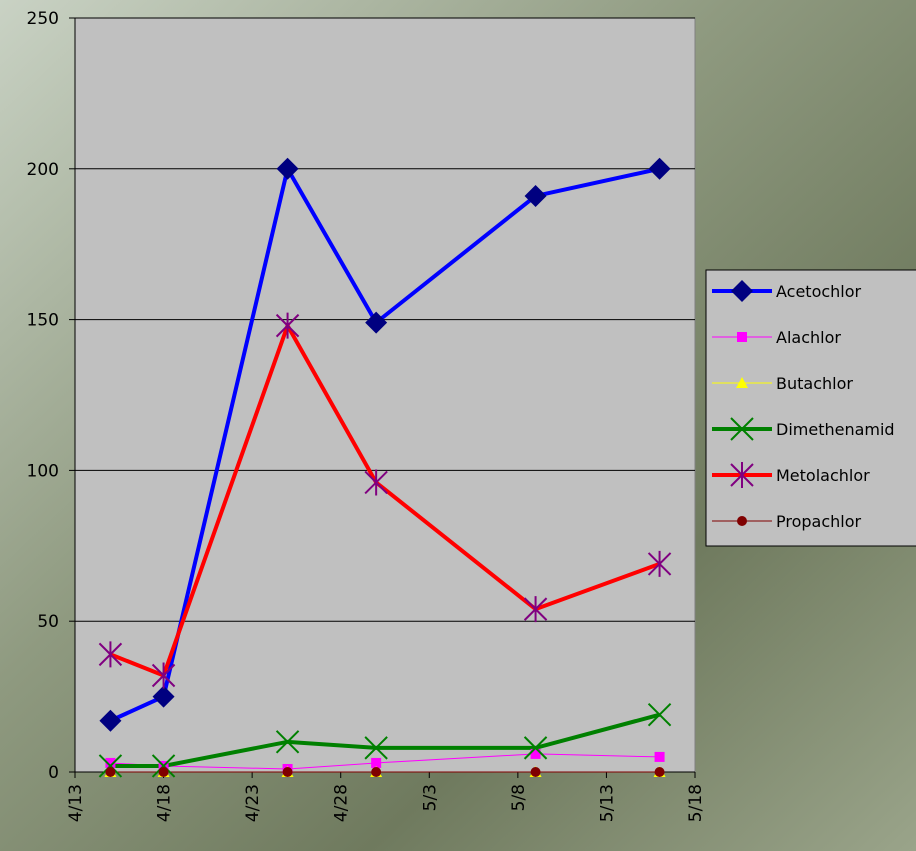  What do you see at coordinates (342, 803) in the screenshot?
I see `x-tick-label: 4/28` at bounding box center [342, 803].